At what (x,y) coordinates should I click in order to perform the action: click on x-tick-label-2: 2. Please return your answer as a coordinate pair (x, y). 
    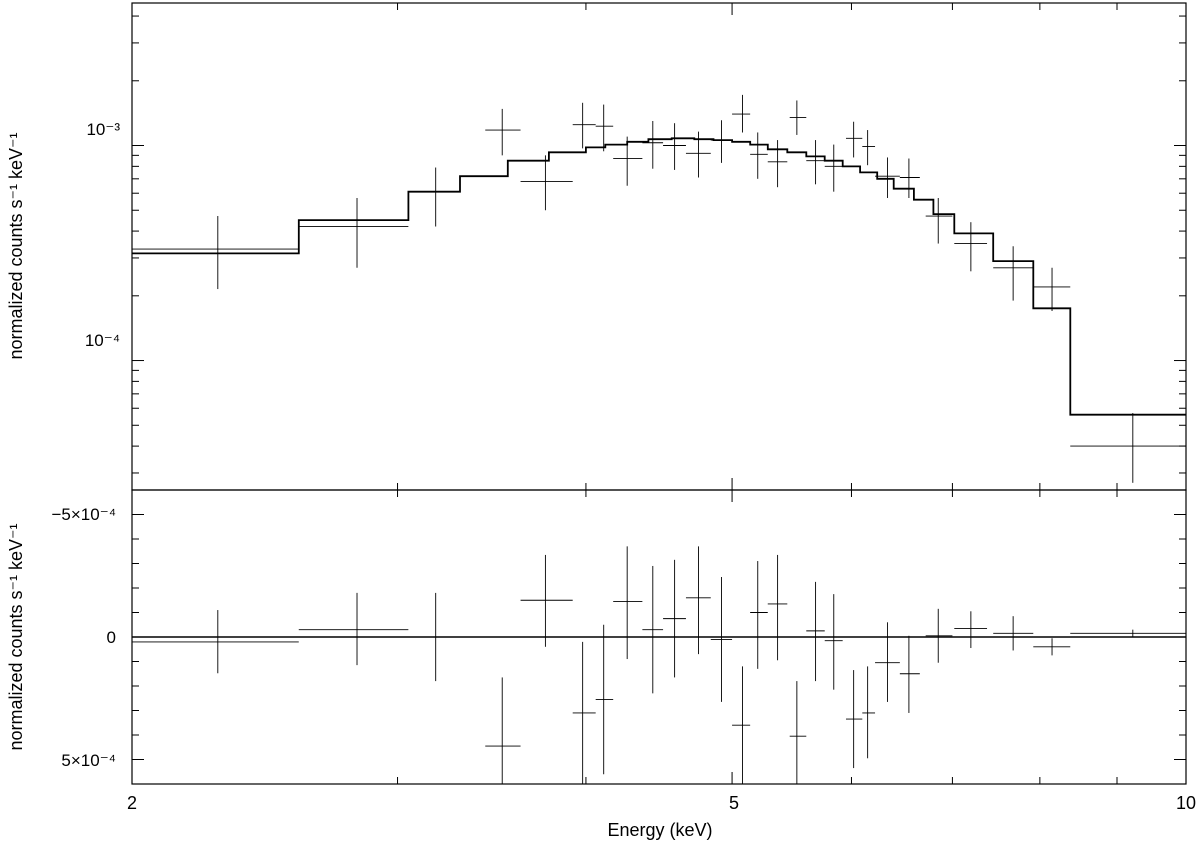
    Looking at the image, I should click on (132, 803).